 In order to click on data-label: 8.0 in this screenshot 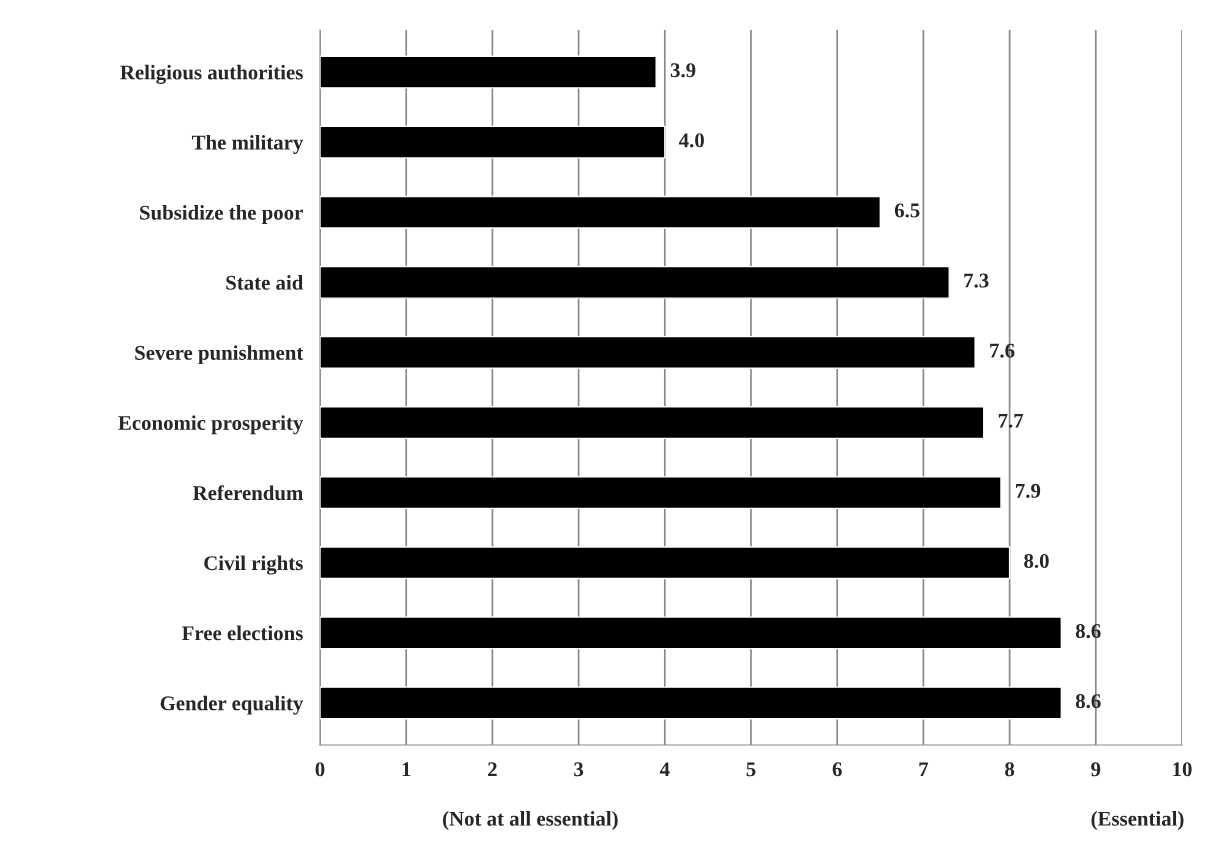, I will do `click(1036, 561)`.